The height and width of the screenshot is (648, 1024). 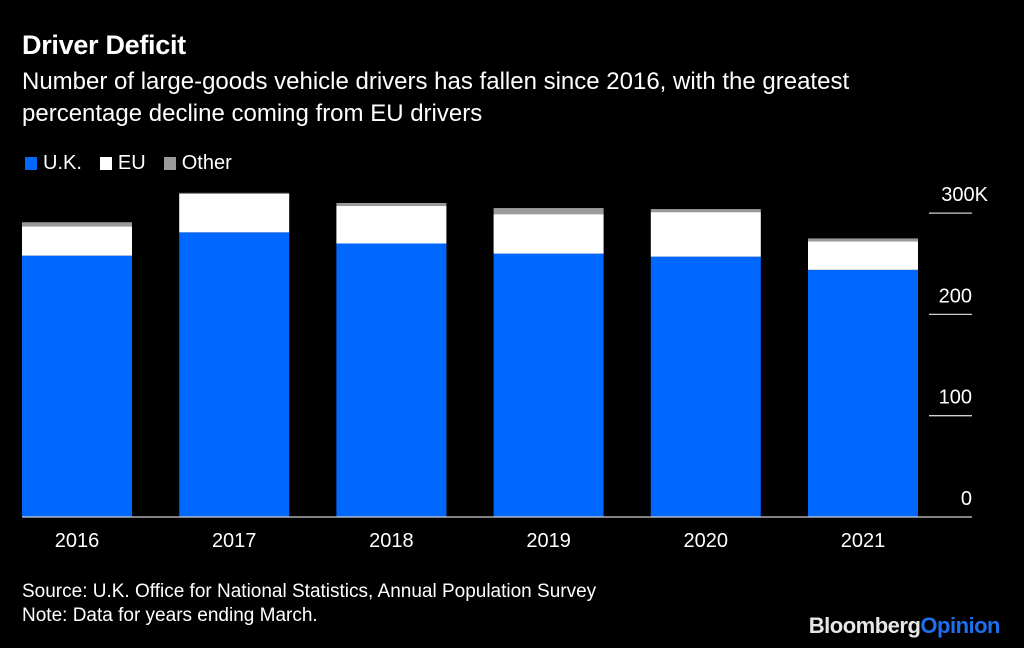 What do you see at coordinates (705, 211) in the screenshot?
I see `bar-2020-other` at bounding box center [705, 211].